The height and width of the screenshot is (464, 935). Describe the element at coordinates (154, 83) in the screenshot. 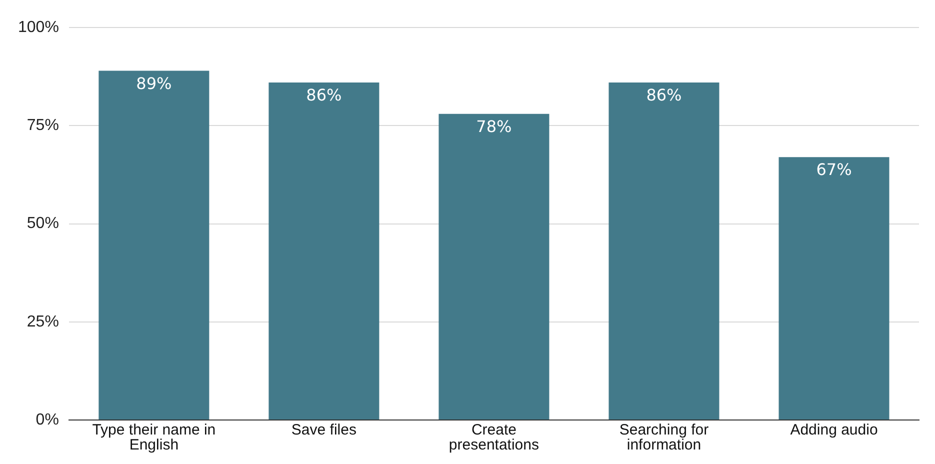

I see `data-label: 89%` at that location.